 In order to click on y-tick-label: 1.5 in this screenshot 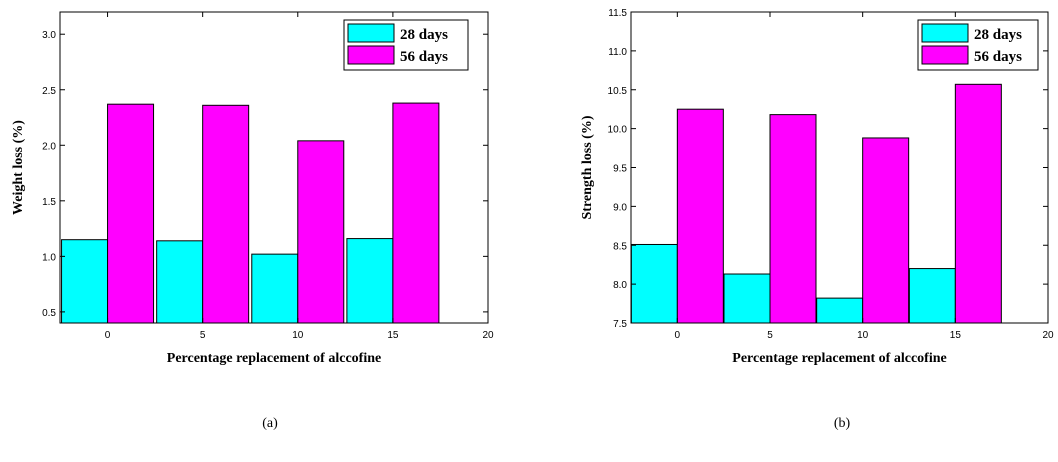, I will do `click(49, 202)`.